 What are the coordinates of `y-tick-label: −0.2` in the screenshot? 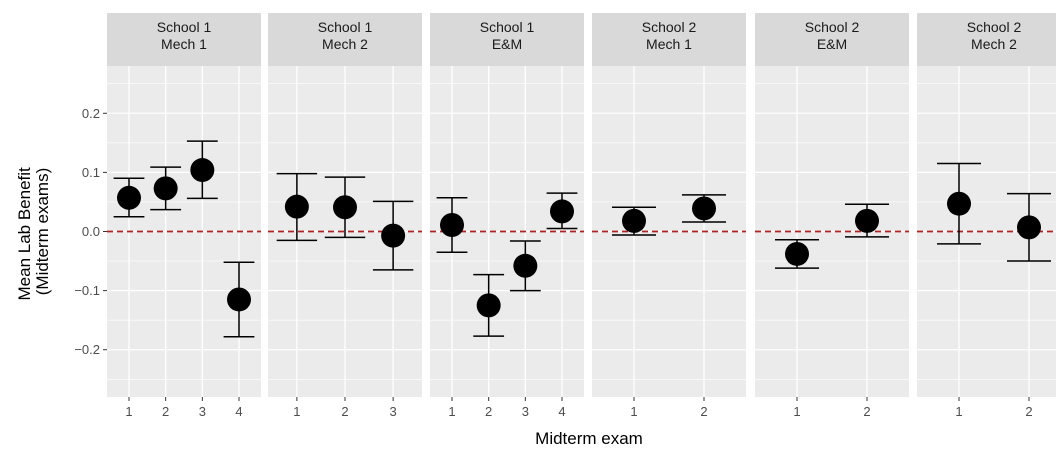 It's located at (87, 349).